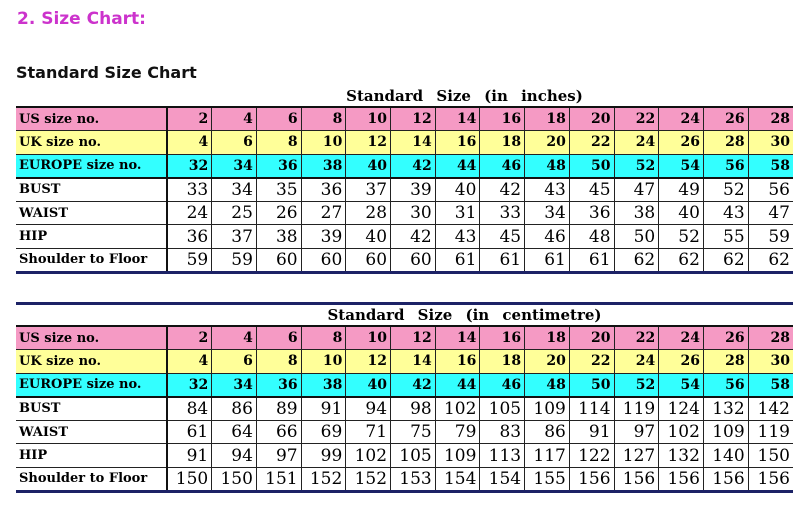 This screenshot has width=796, height=508. What do you see at coordinates (592, 237) in the screenshot?
I see `table-cell: 48` at bounding box center [592, 237].